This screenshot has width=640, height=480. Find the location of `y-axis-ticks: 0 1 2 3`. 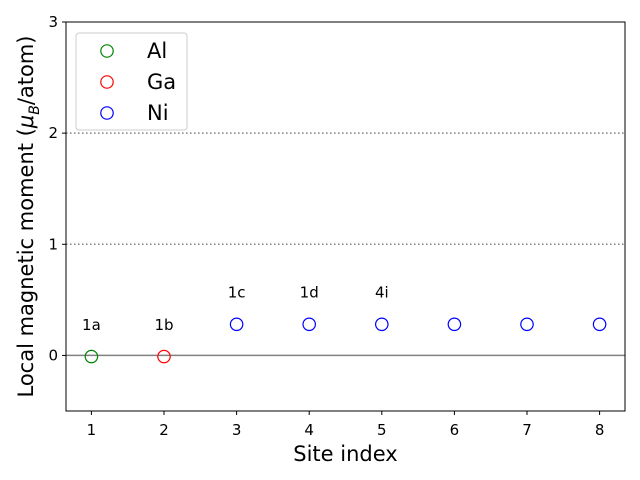

y-axis-ticks: 0 1 2 3 is located at coordinates (57, 188).